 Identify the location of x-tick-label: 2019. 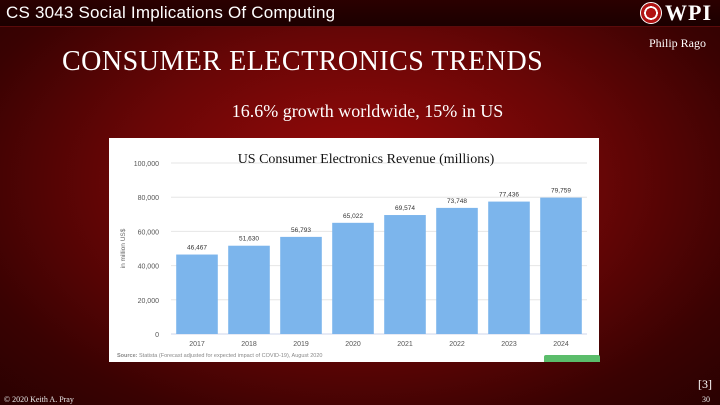
(301, 344).